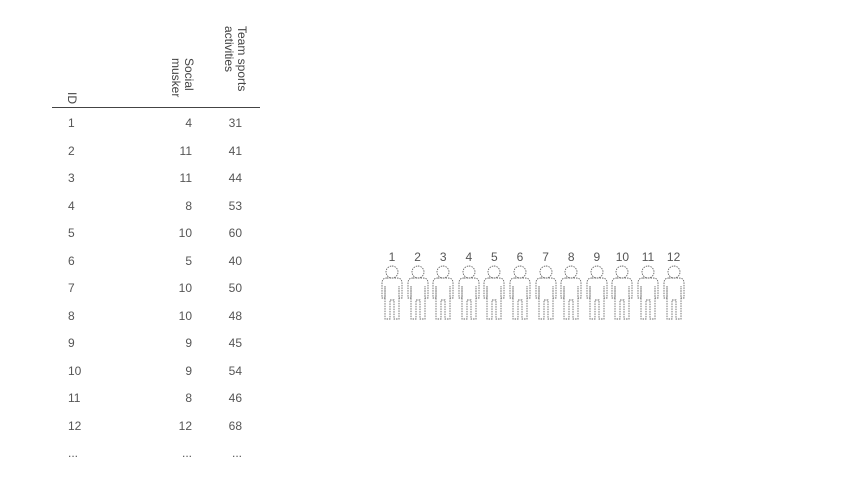 The image size is (853, 480). Describe the element at coordinates (673, 257) in the screenshot. I see `person-label: 12` at that location.